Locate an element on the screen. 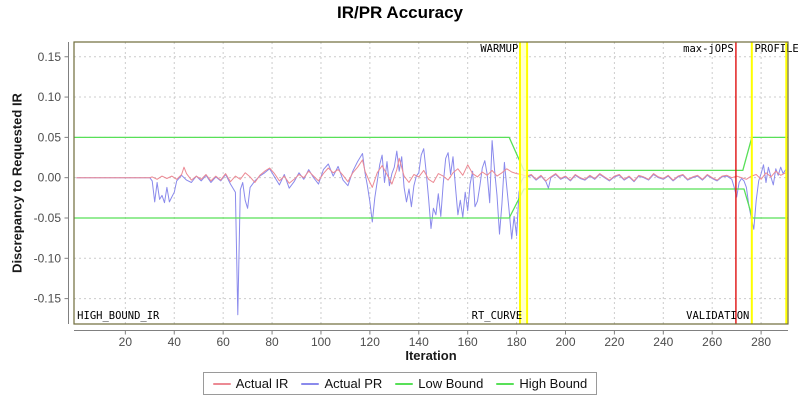 The image size is (800, 400). series-high-bound is located at coordinates (431, 154).